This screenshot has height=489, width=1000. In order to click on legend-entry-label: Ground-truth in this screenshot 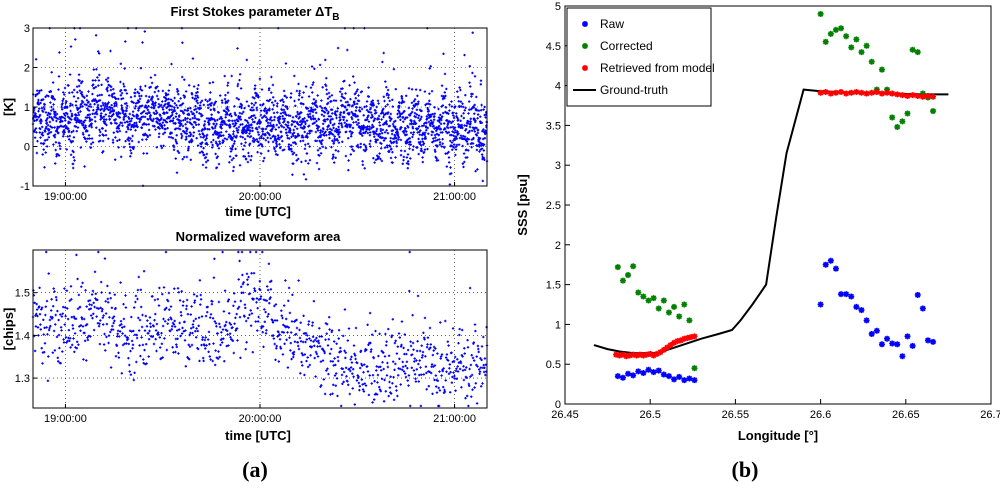, I will do `click(634, 90)`.